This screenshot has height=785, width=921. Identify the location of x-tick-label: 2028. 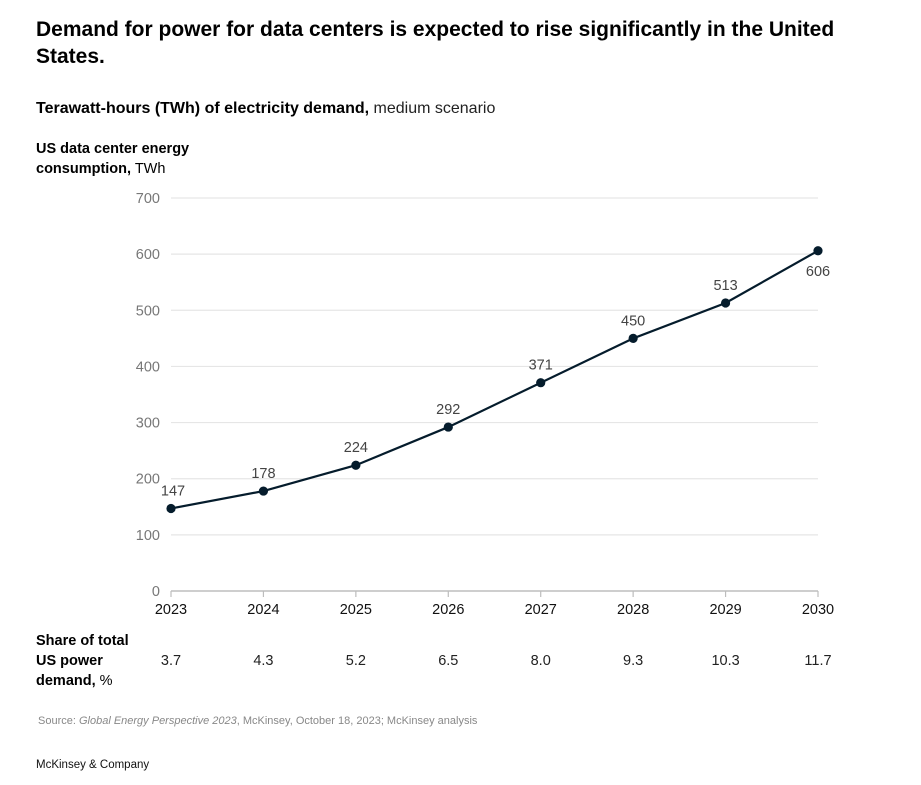
(633, 610).